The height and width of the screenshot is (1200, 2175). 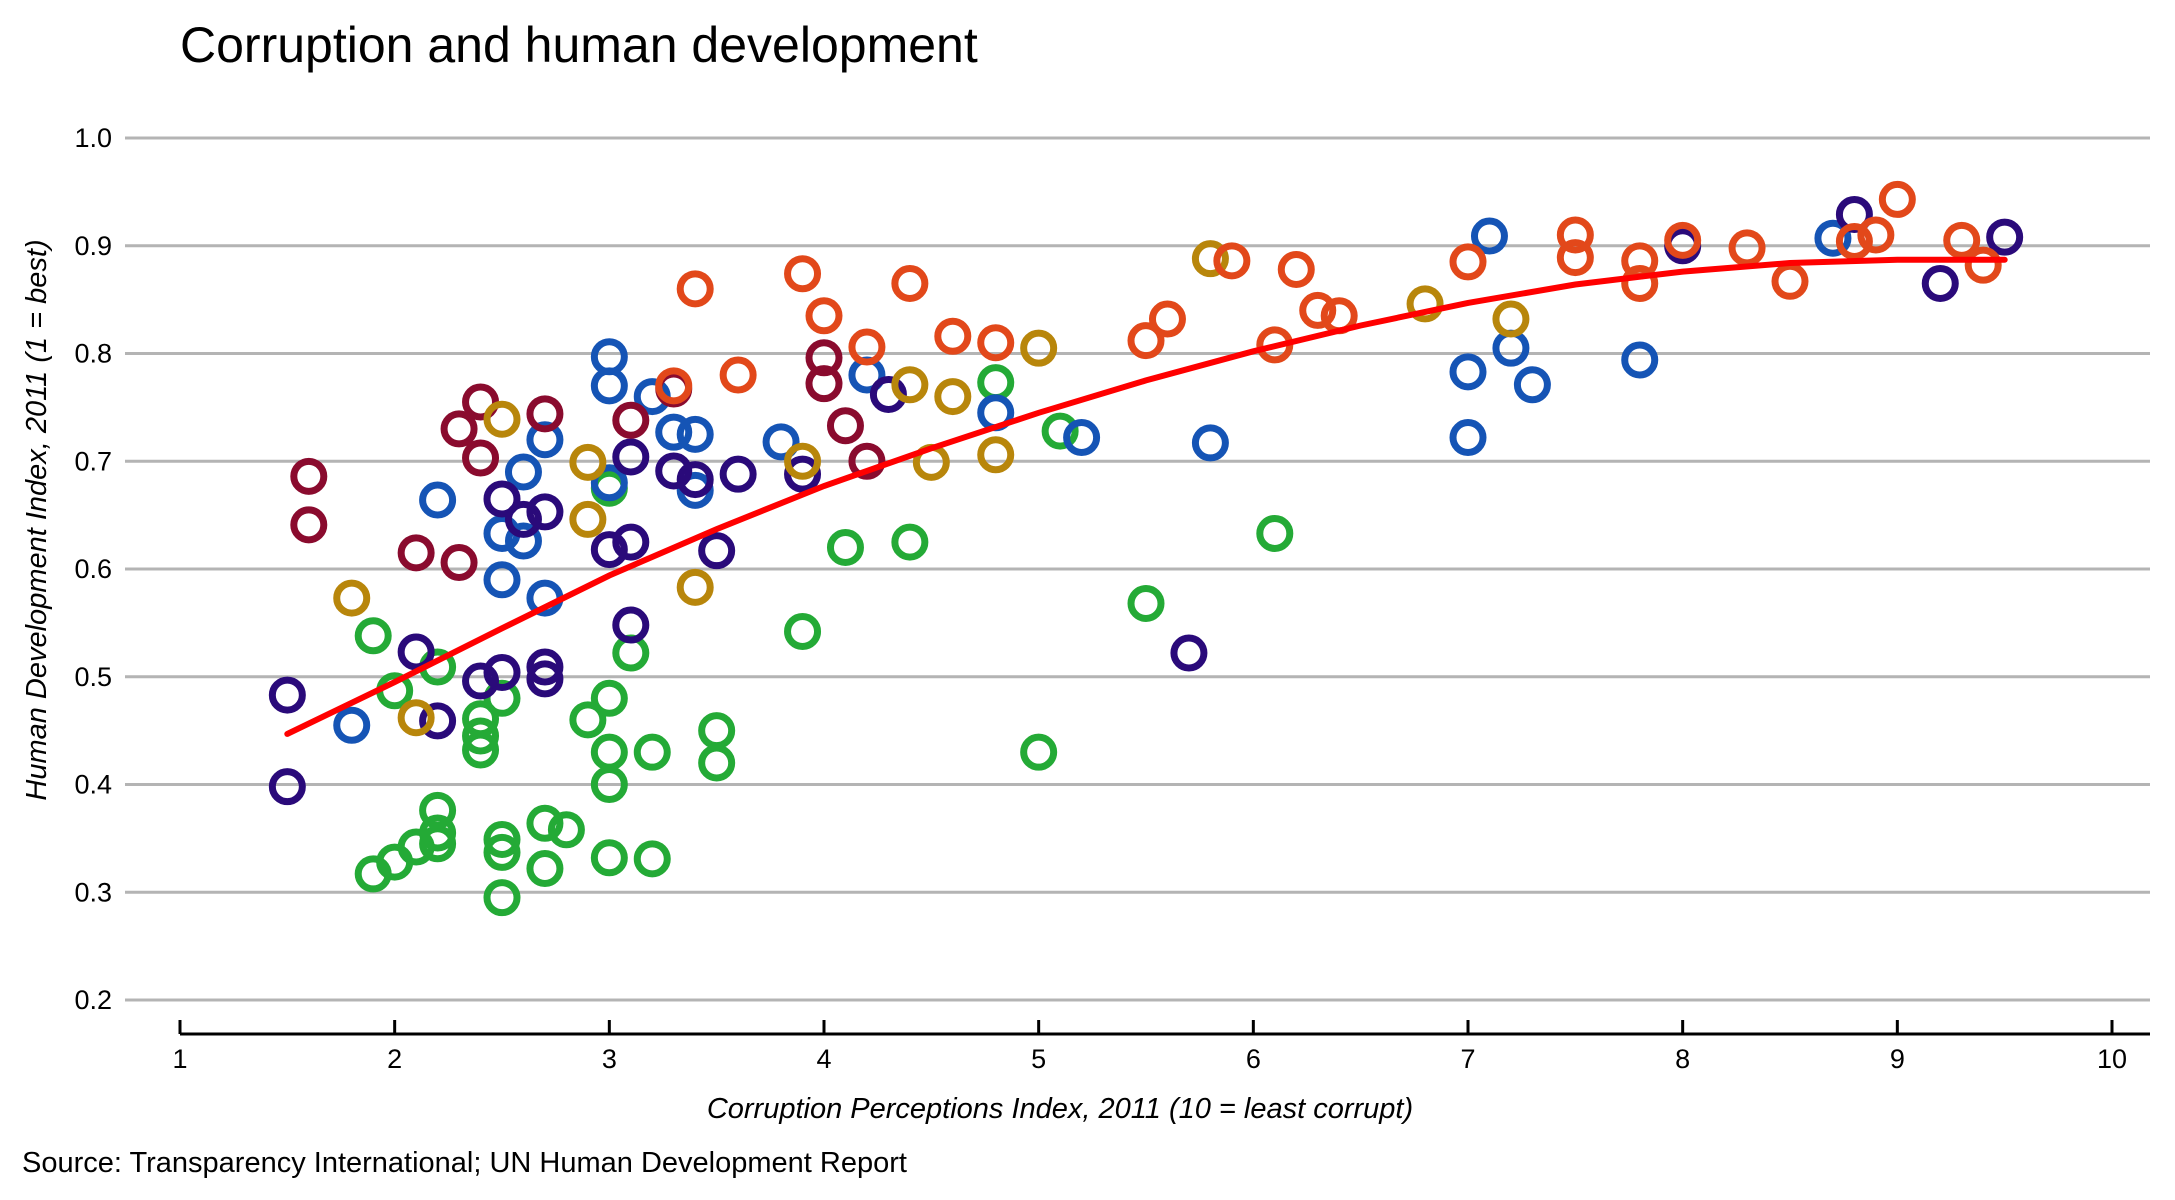 What do you see at coordinates (609, 1059) in the screenshot?
I see `x-tick-label: 3` at bounding box center [609, 1059].